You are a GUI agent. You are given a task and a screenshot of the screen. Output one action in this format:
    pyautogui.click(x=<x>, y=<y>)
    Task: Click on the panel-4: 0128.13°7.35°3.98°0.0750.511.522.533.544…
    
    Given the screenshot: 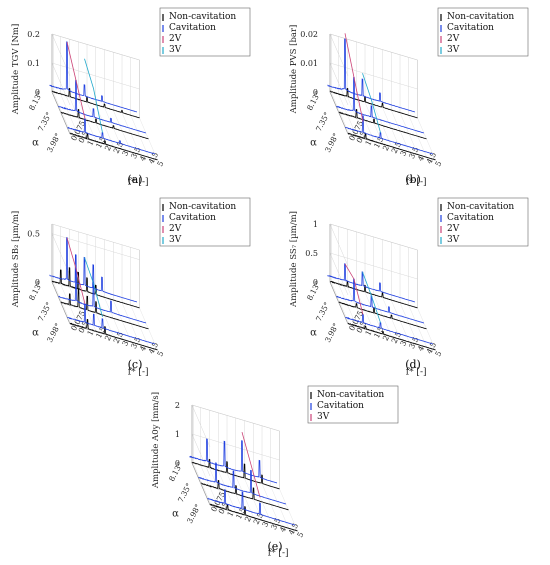 What is the action you would take?
    pyautogui.click(x=275, y=471)
    